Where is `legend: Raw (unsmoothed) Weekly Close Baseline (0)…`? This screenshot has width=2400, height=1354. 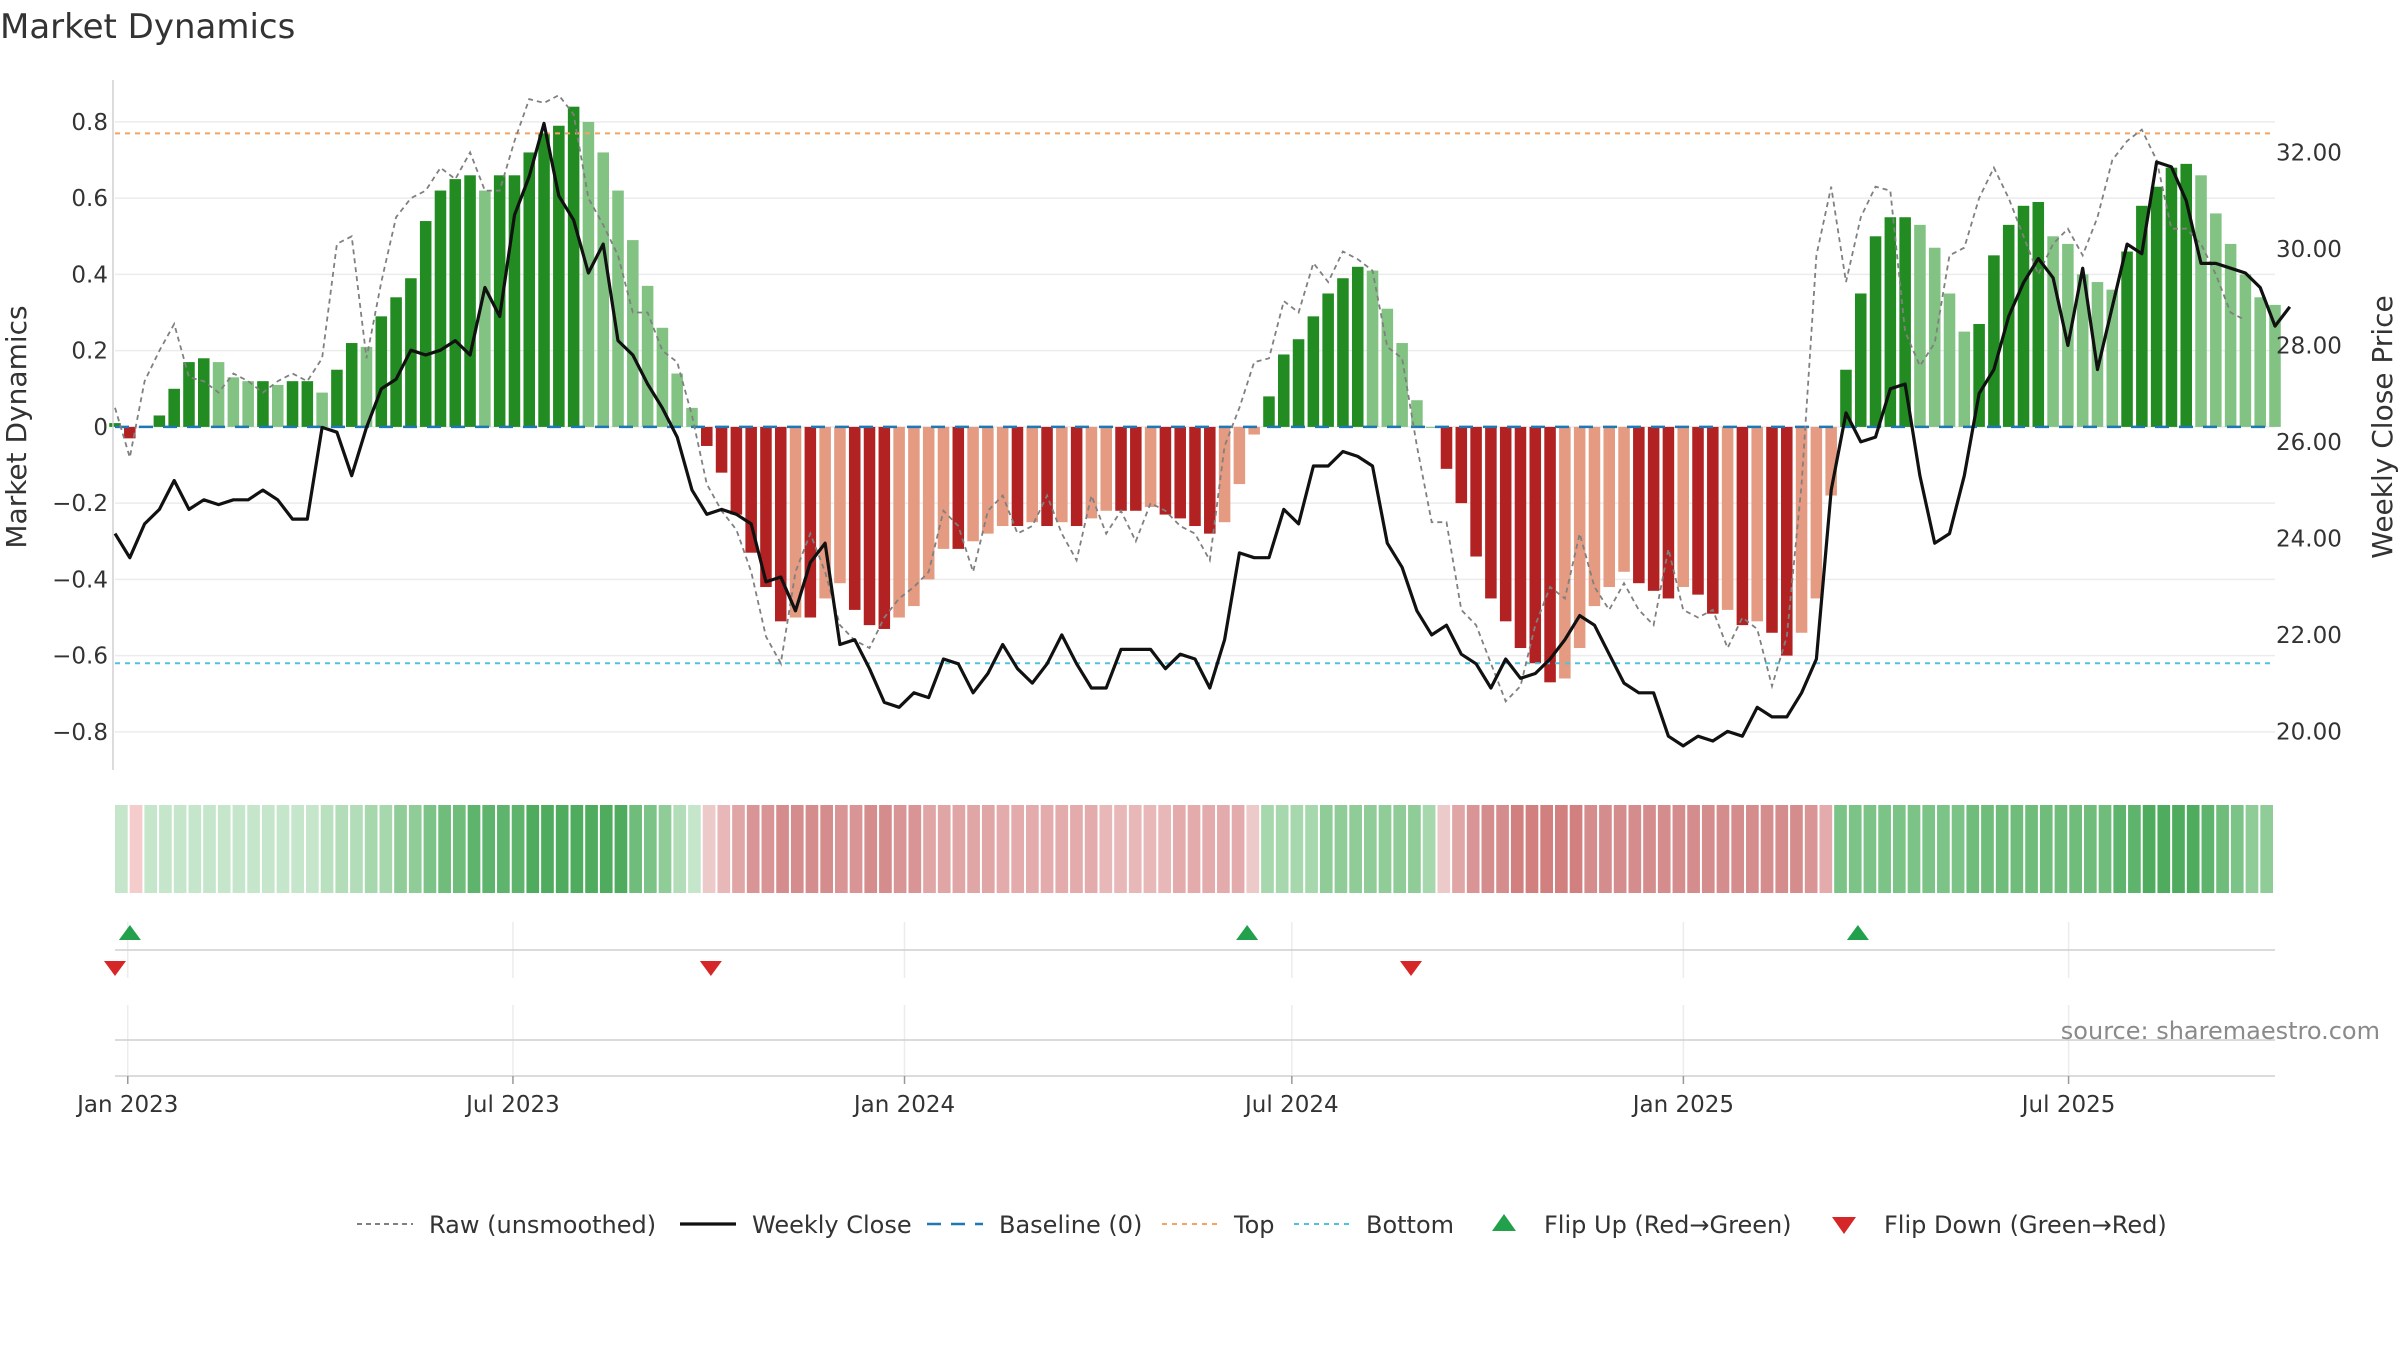 legend: Raw (unsmoothed) Weekly Close Baseline (0)… is located at coordinates (1262, 1225).